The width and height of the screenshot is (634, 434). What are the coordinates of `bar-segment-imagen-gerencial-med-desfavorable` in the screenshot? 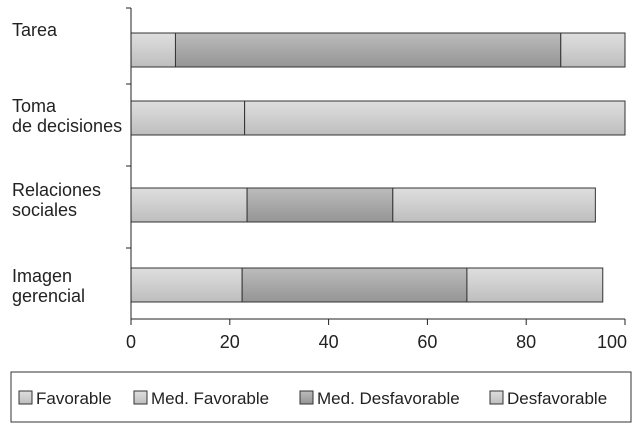 It's located at (354, 285).